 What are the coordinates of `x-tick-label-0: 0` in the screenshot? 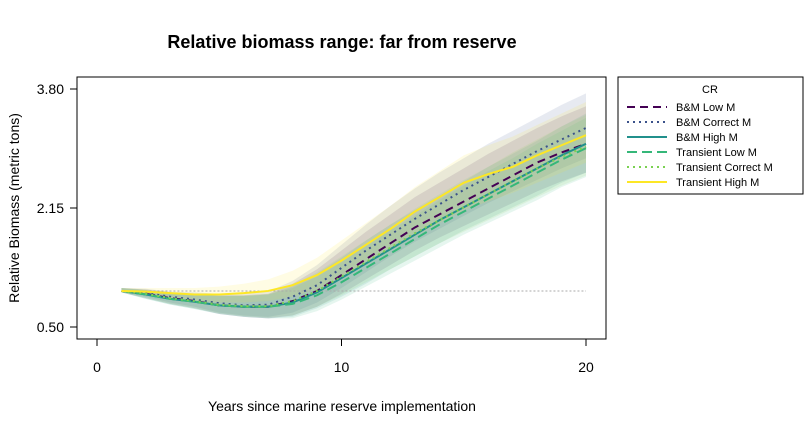 It's located at (97, 367).